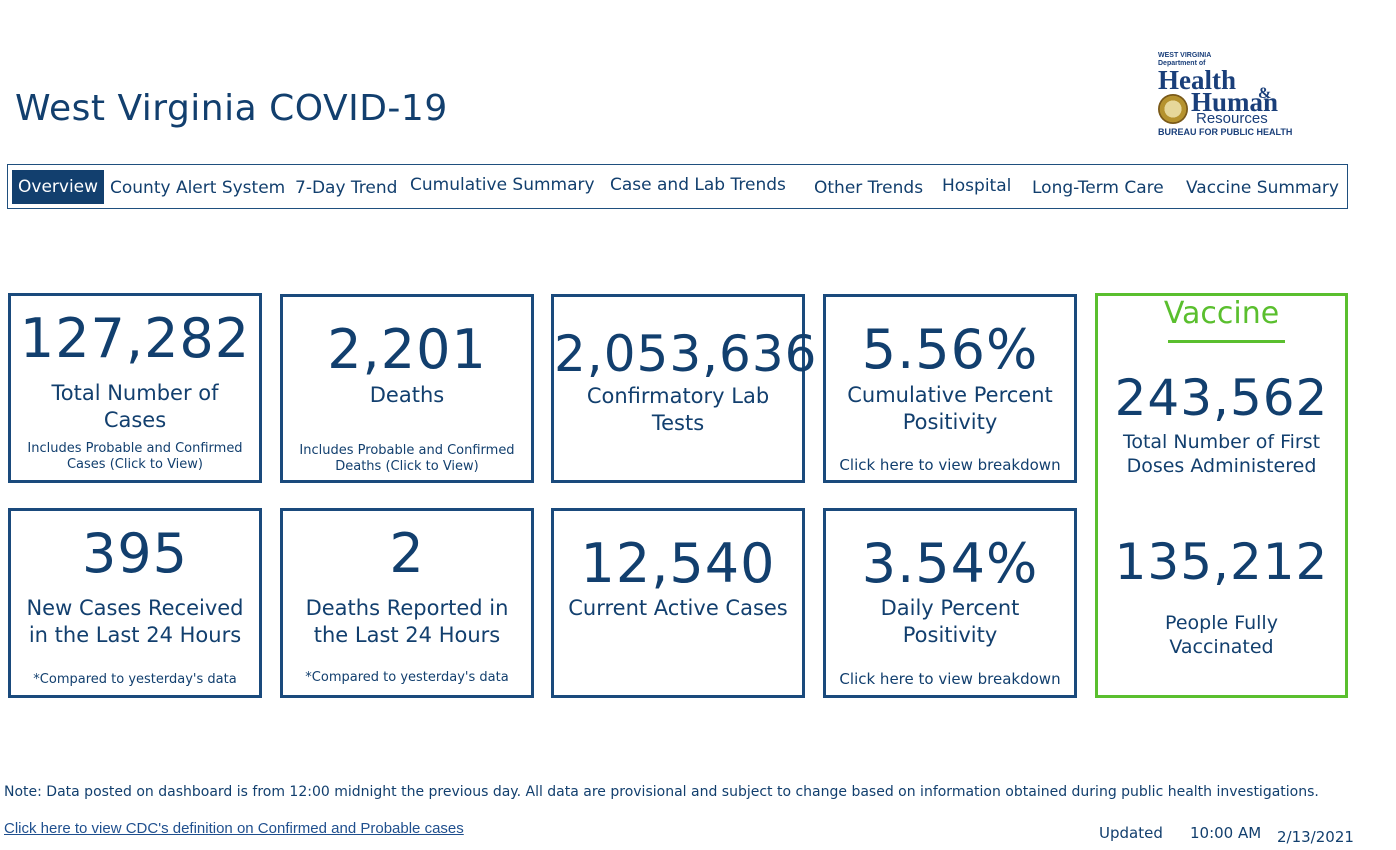  Describe the element at coordinates (407, 677) in the screenshot. I see `new-deaths-note: *Compared to yesterday's data` at that location.